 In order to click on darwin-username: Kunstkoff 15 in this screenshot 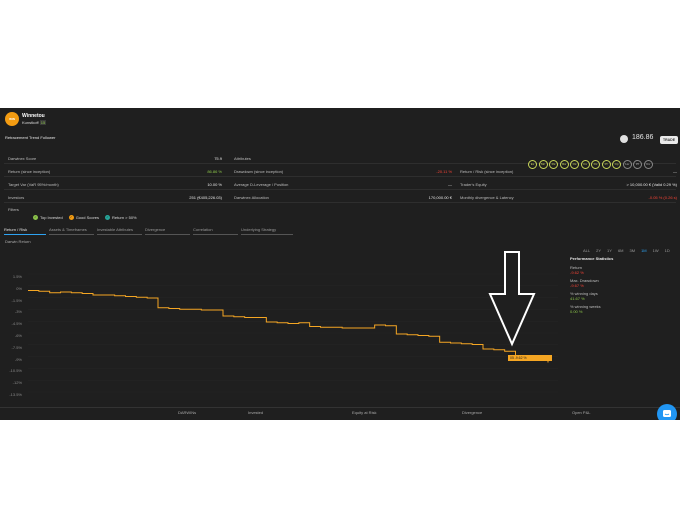, I will do `click(34, 122)`.